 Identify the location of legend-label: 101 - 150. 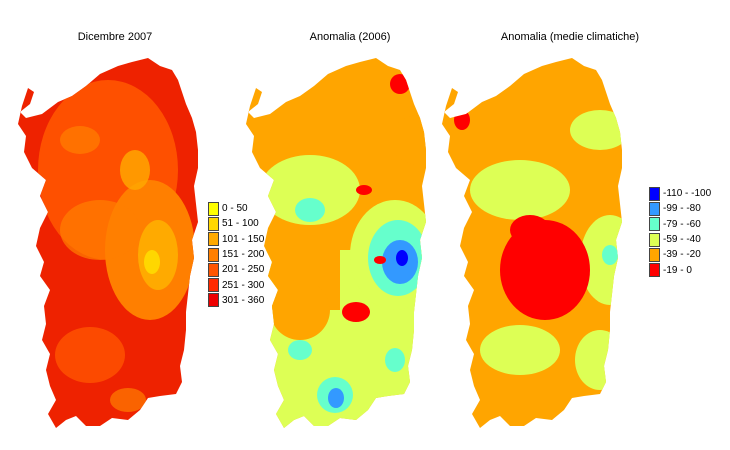
(243, 239).